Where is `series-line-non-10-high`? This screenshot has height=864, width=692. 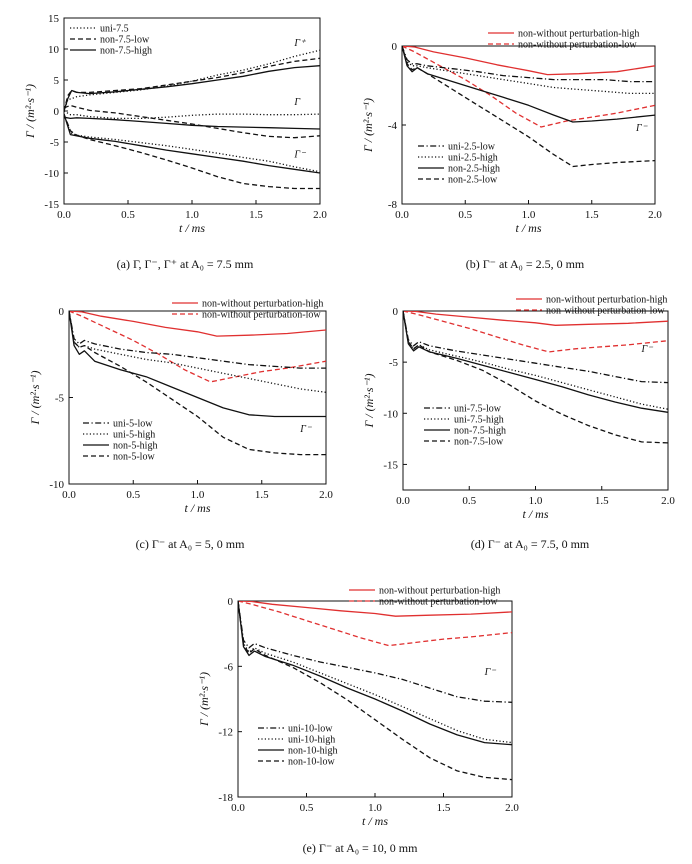 series-line-non-10-high is located at coordinates (375, 673).